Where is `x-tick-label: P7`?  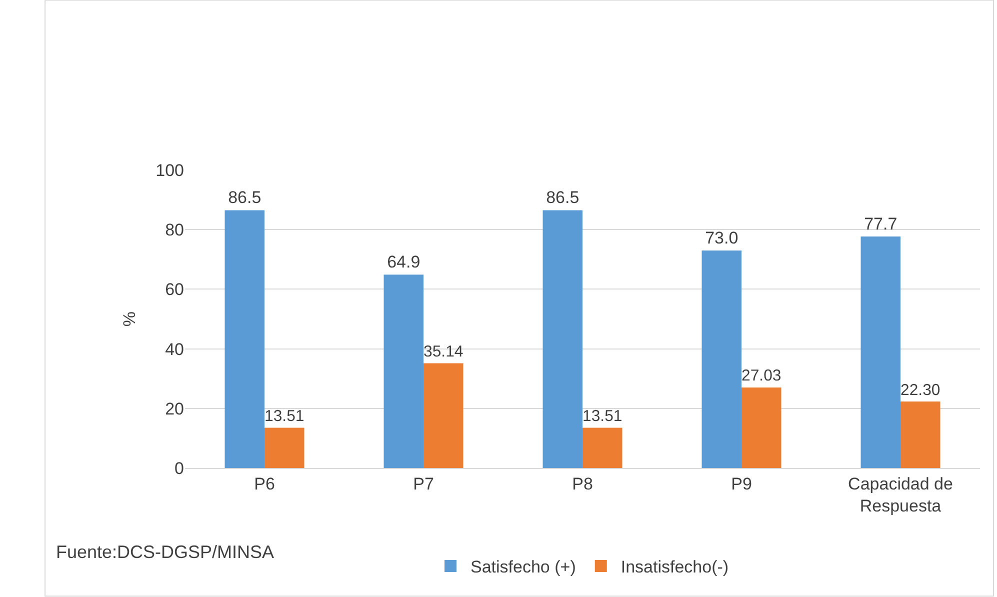
x-tick-label: P7 is located at coordinates (423, 484).